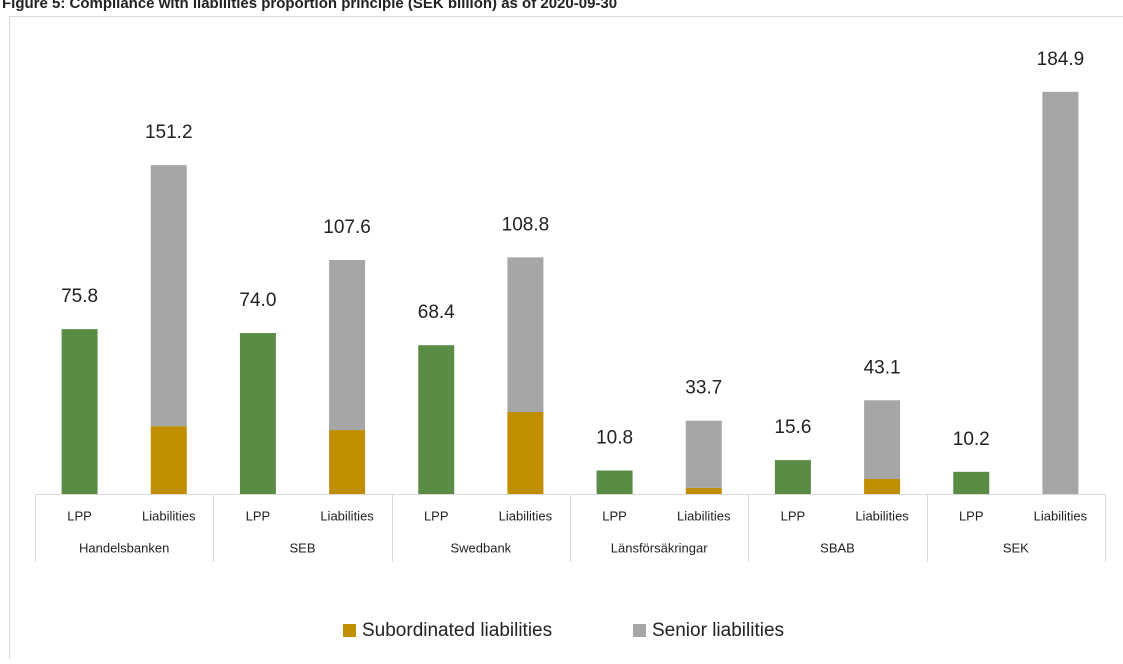 Image resolution: width=1123 pixels, height=664 pixels. I want to click on total-label: 151.2, so click(169, 132).